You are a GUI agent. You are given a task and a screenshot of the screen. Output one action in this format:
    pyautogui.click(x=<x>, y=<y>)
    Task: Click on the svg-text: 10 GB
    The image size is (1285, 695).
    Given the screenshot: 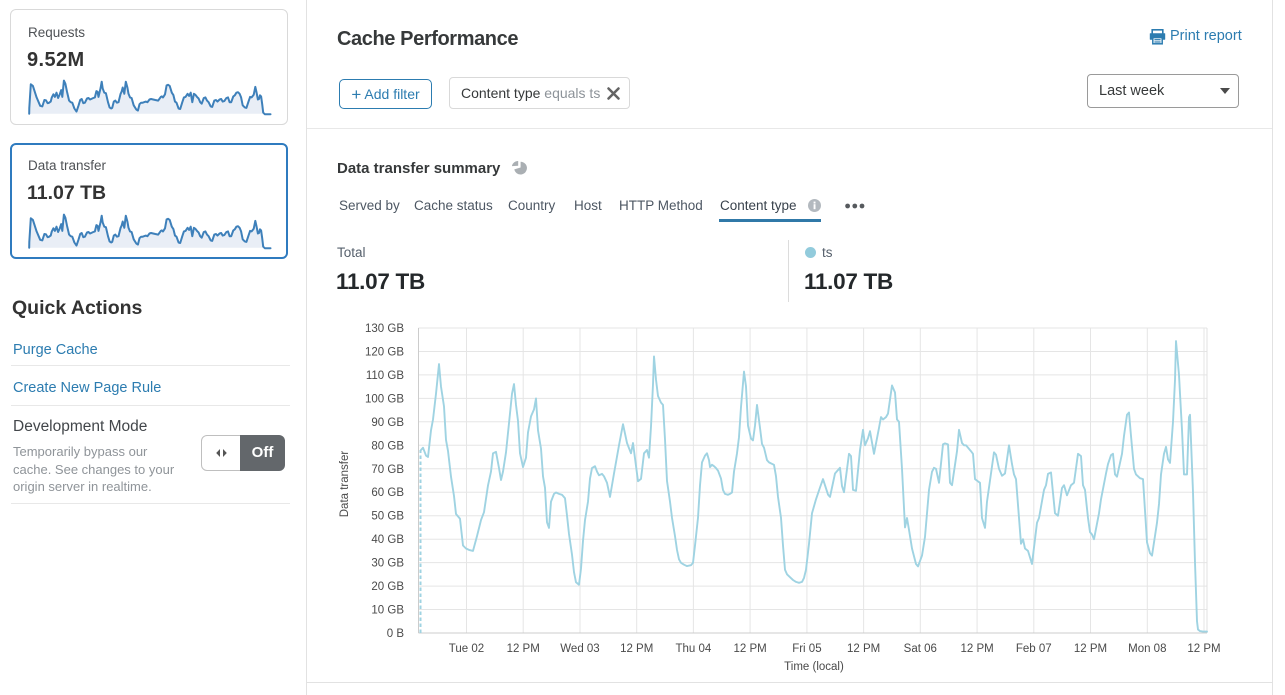 What is the action you would take?
    pyautogui.click(x=387, y=611)
    